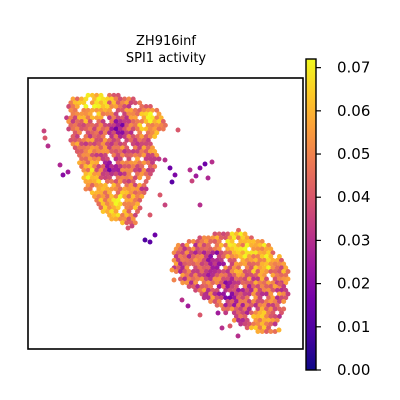 Image resolution: width=400 pixels, height=400 pixels. What do you see at coordinates (353, 284) in the screenshot?
I see `colorbar-tick-label: 0.02` at bounding box center [353, 284].